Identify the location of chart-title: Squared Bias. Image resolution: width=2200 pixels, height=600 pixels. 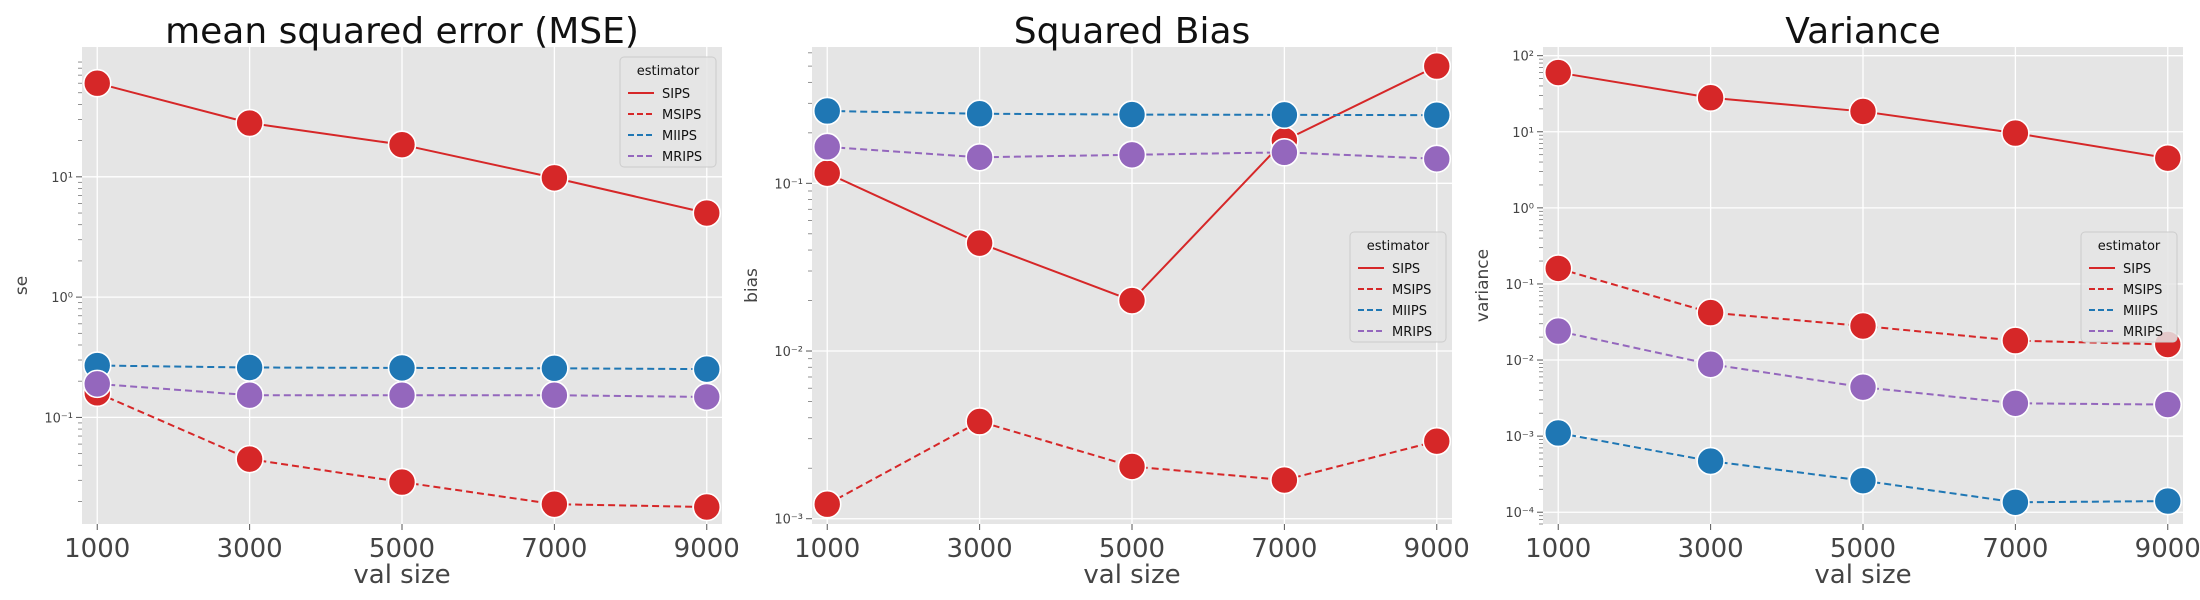
(1132, 31).